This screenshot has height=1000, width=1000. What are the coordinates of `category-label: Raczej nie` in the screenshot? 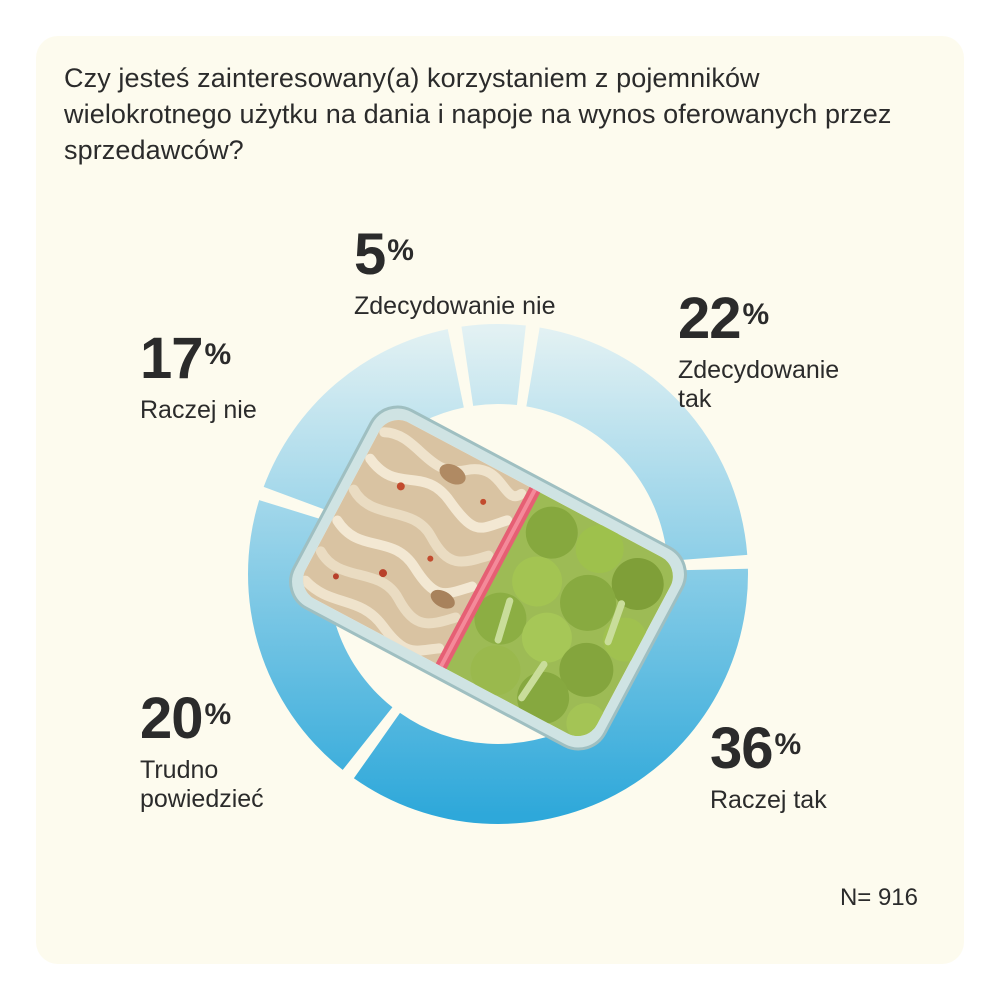 It's located at (198, 410).